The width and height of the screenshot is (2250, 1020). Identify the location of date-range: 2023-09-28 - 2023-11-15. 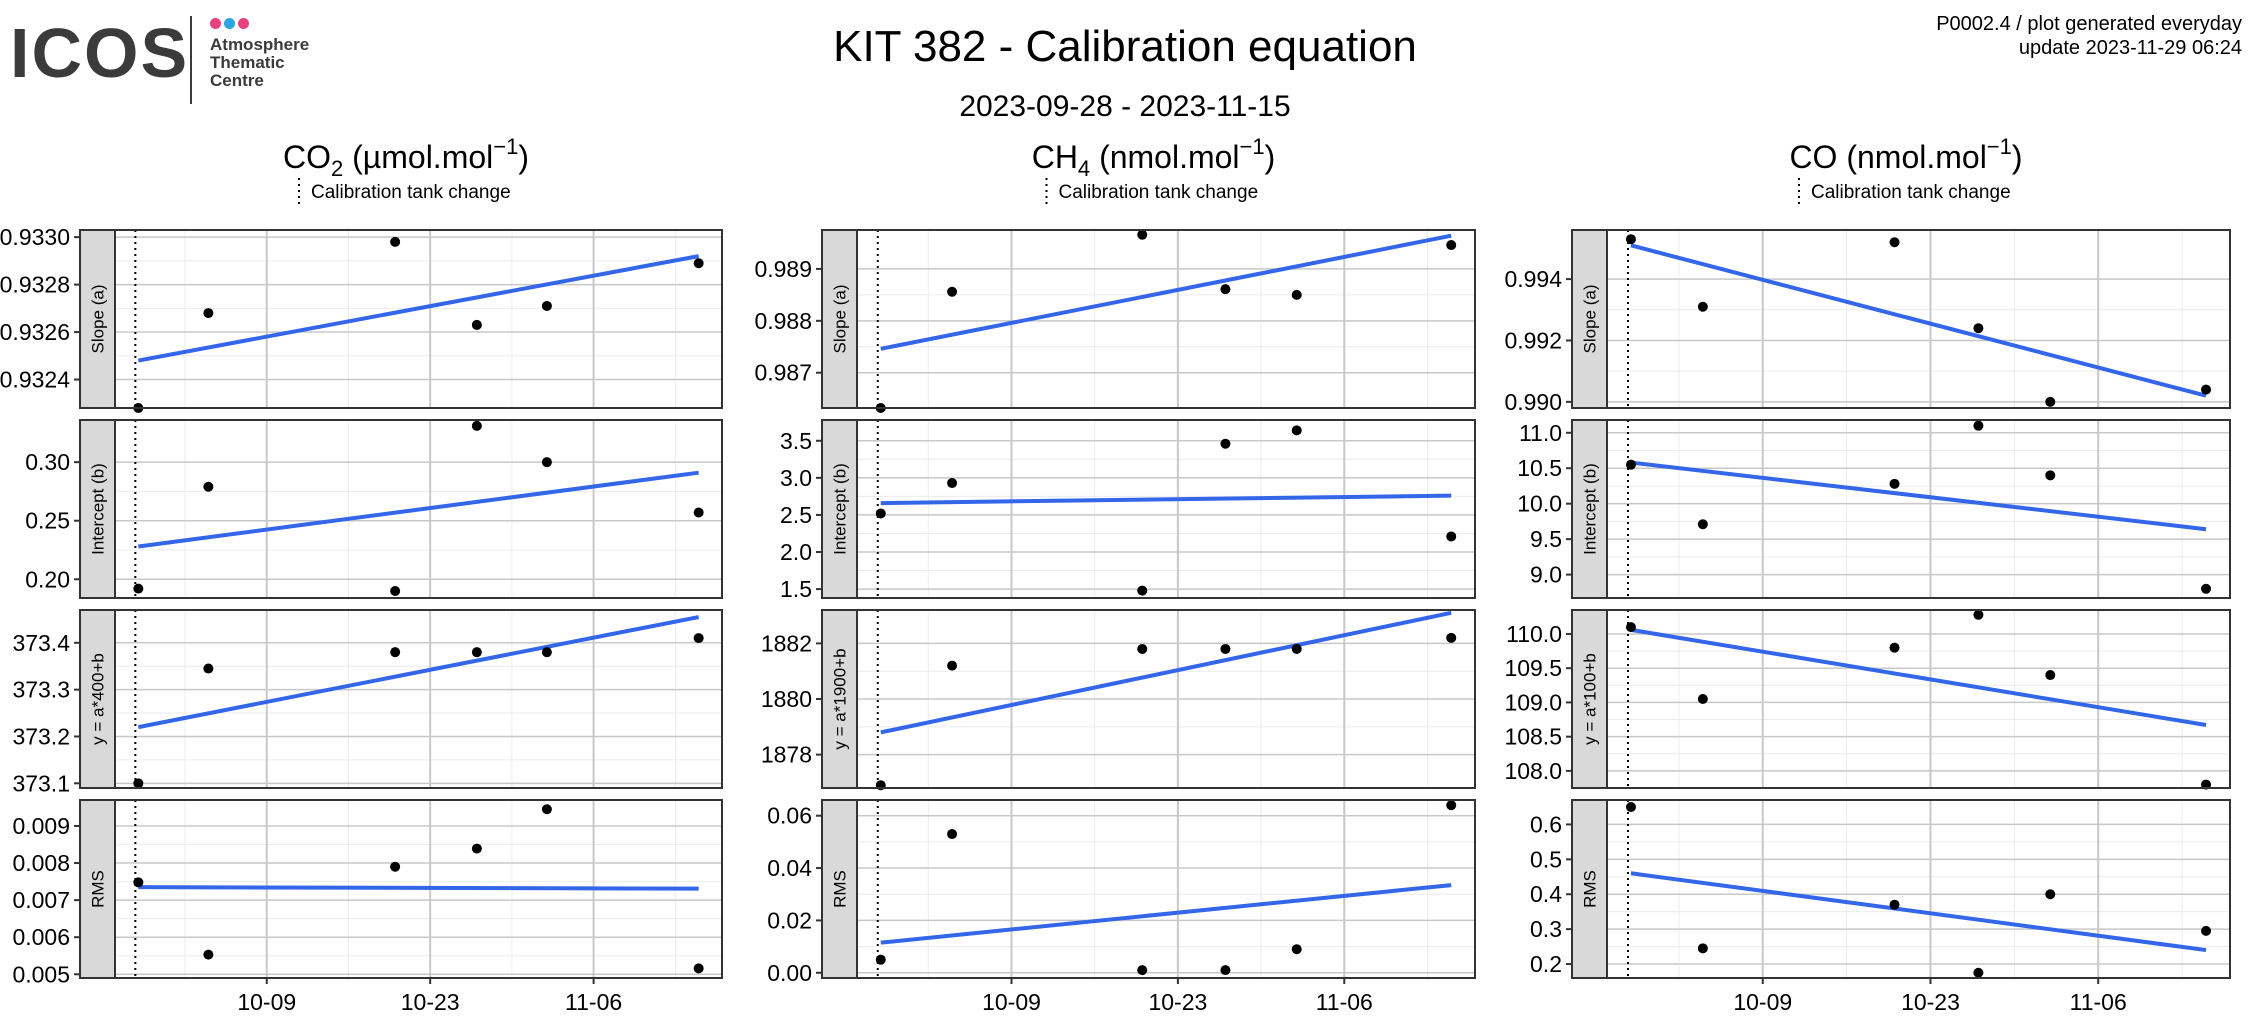
(1125, 106).